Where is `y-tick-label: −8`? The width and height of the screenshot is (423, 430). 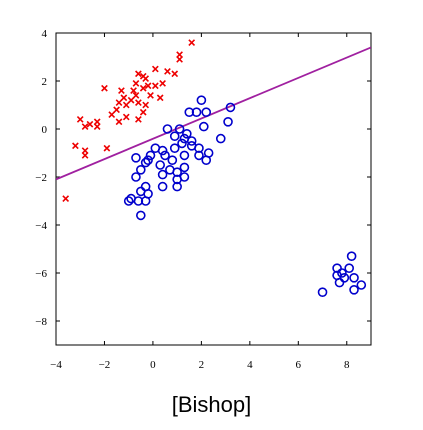 y-tick-label: −8 is located at coordinates (41, 322).